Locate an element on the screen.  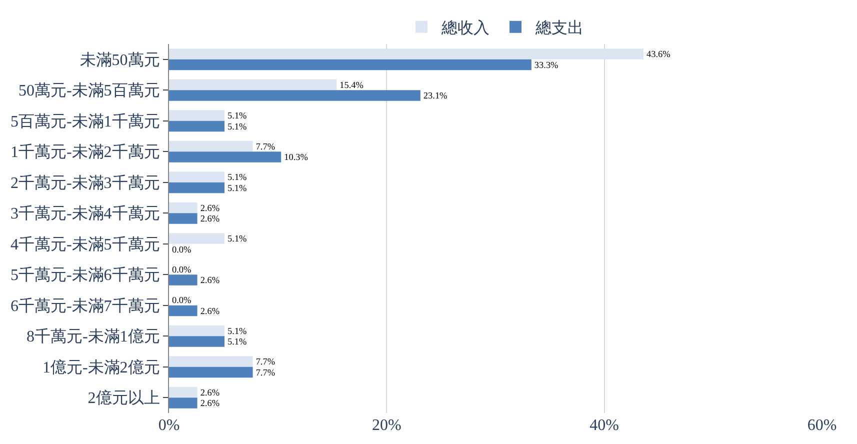
y-tick-label: 6千萬元-未滿7千萬元 is located at coordinates (85, 305).